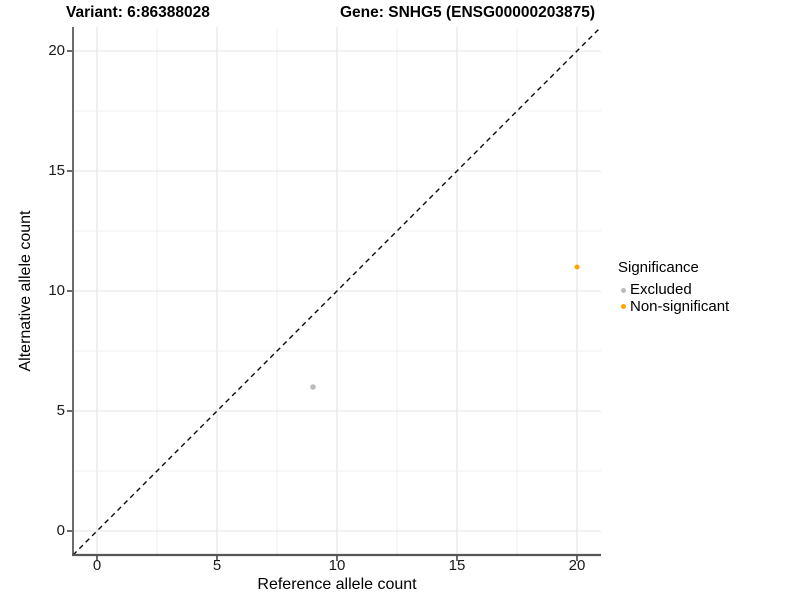 The width and height of the screenshot is (800, 600). Describe the element at coordinates (658, 267) in the screenshot. I see `legend-title: Significance` at that location.